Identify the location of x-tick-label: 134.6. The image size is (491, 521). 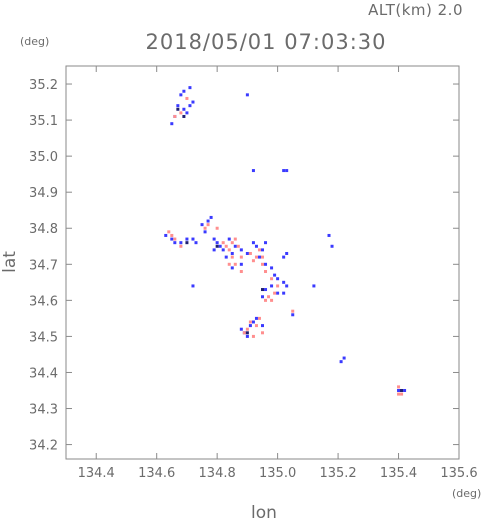
(156, 473).